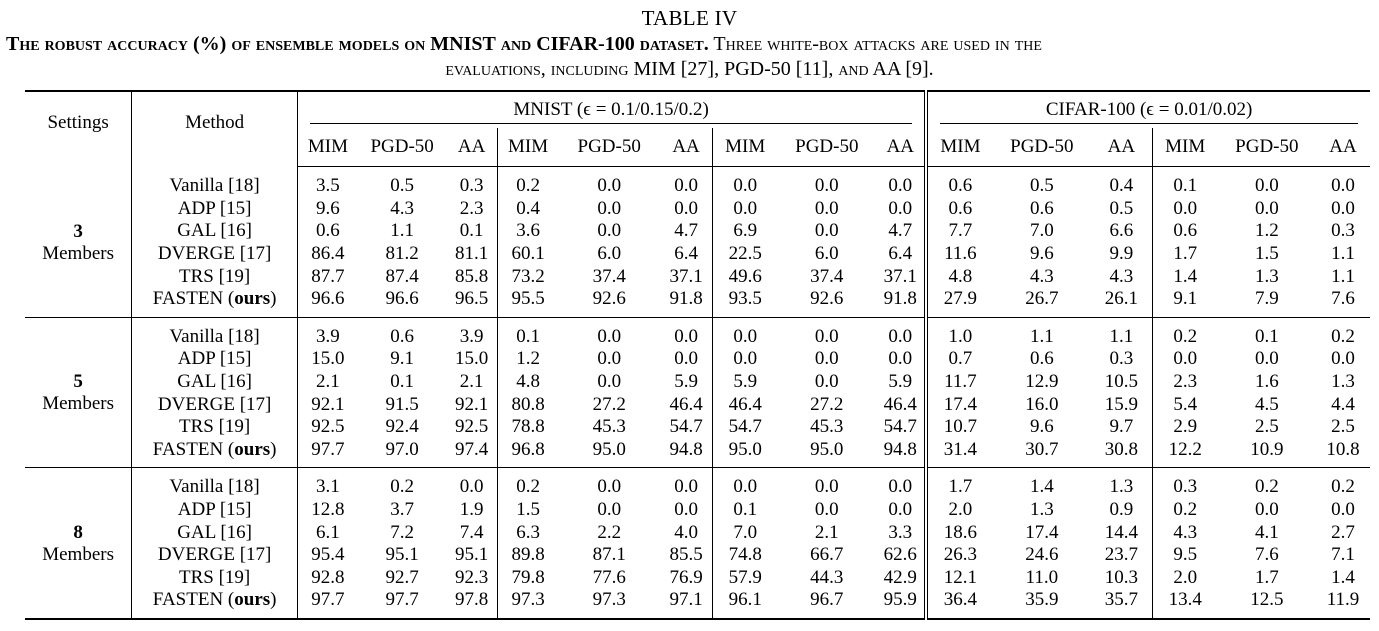  What do you see at coordinates (902, 299) in the screenshot?
I see `value-cell: 91.8` at bounding box center [902, 299].